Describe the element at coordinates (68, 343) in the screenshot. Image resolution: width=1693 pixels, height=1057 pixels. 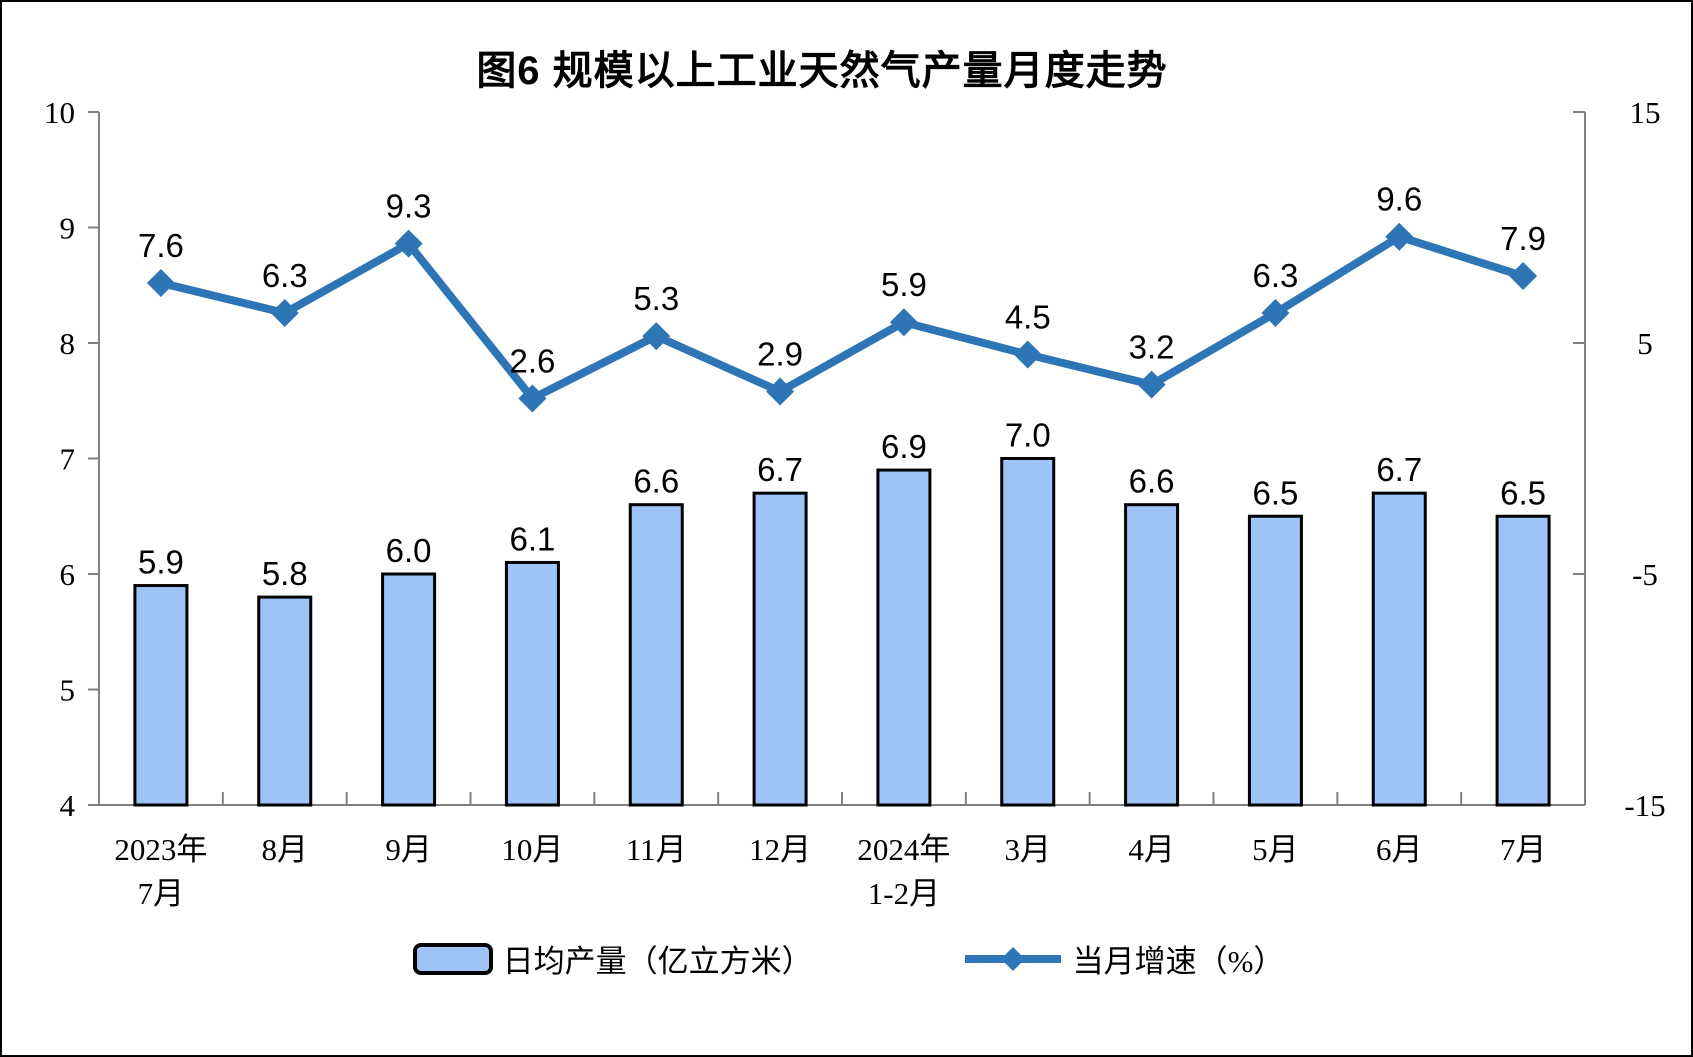
I see `left-axis-tick-label: 8` at that location.